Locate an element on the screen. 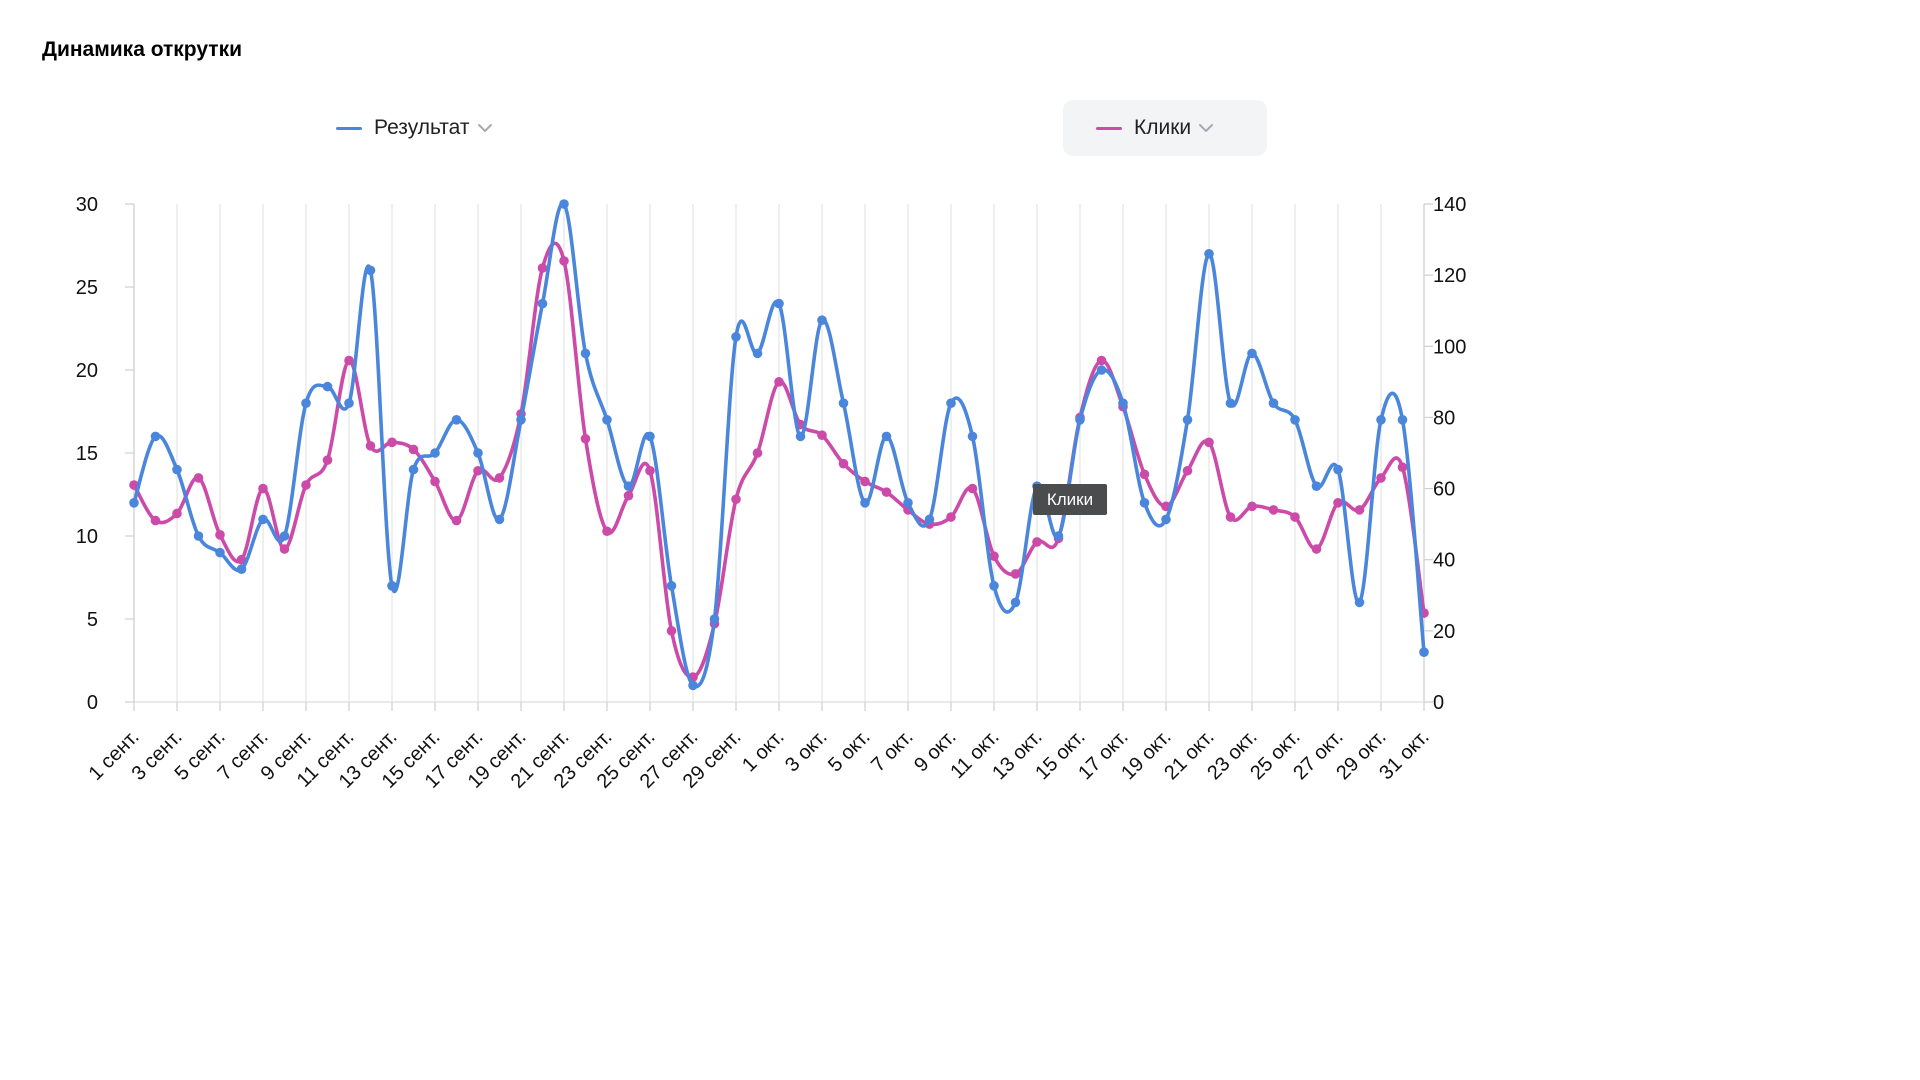  y-right-tick-label: 20 is located at coordinates (1444, 632).